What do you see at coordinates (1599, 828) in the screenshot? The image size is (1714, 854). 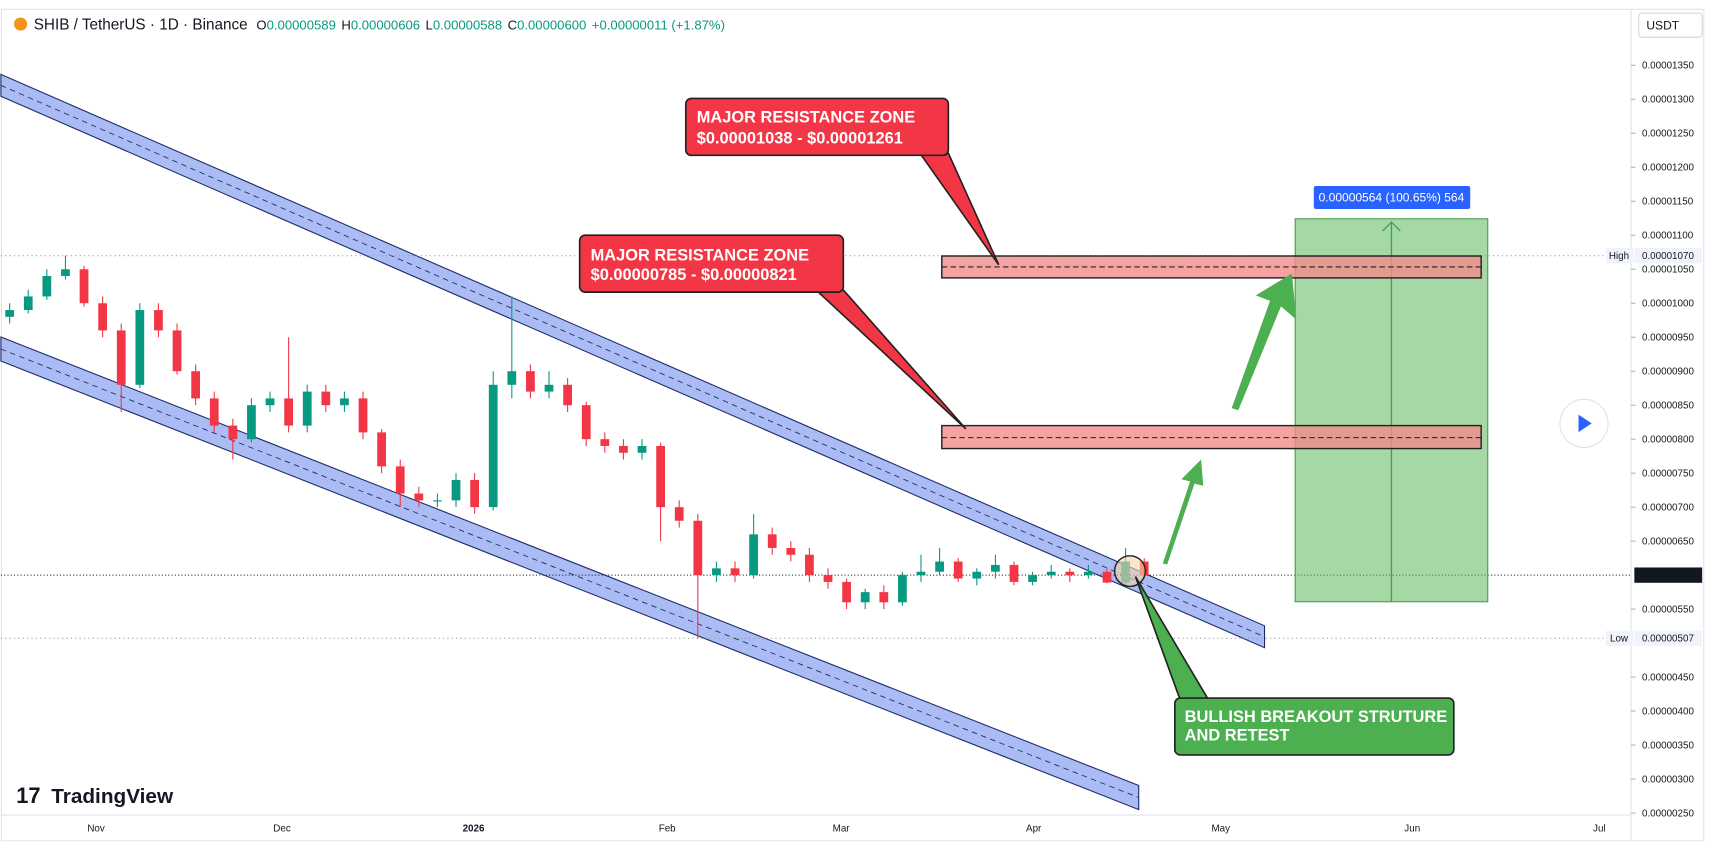 I see `x-tick-label: Jul` at bounding box center [1599, 828].